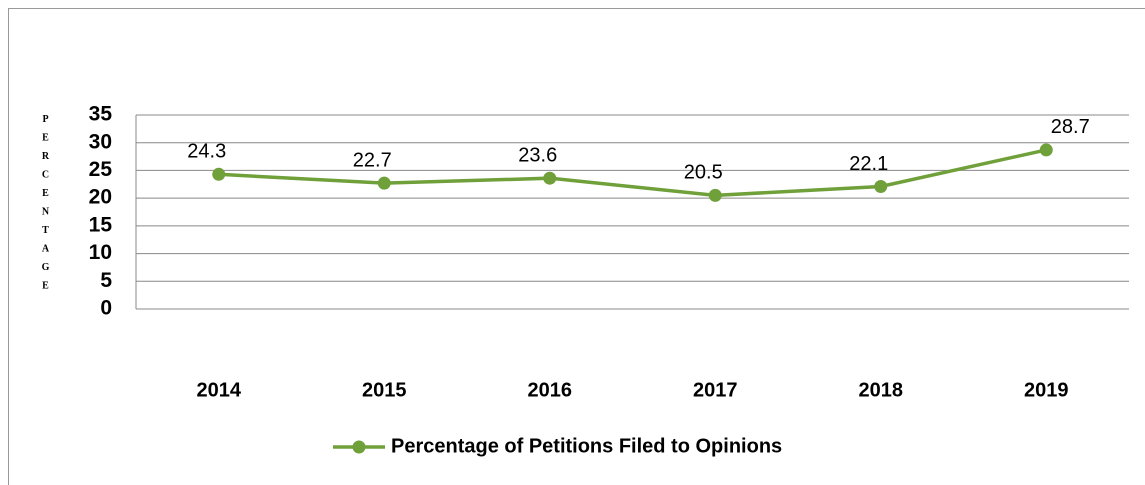 The height and width of the screenshot is (485, 1145). I want to click on y-tick-label: 10, so click(100, 252).